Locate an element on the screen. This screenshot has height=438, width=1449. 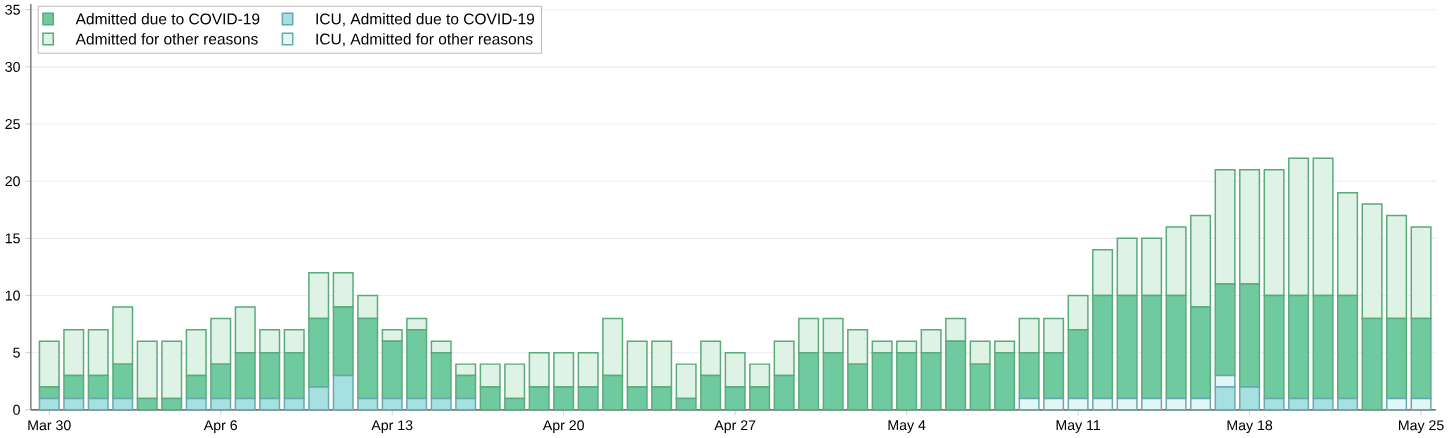
x-tick-label: Apr 6 is located at coordinates (220, 427).